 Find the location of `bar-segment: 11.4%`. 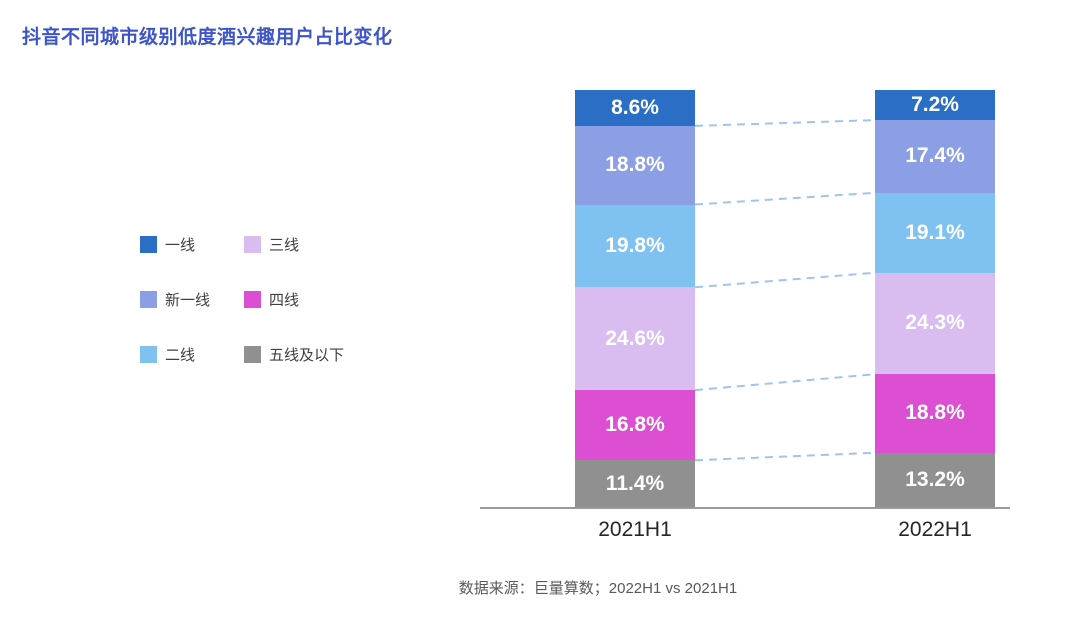

bar-segment: 11.4% is located at coordinates (635, 484).